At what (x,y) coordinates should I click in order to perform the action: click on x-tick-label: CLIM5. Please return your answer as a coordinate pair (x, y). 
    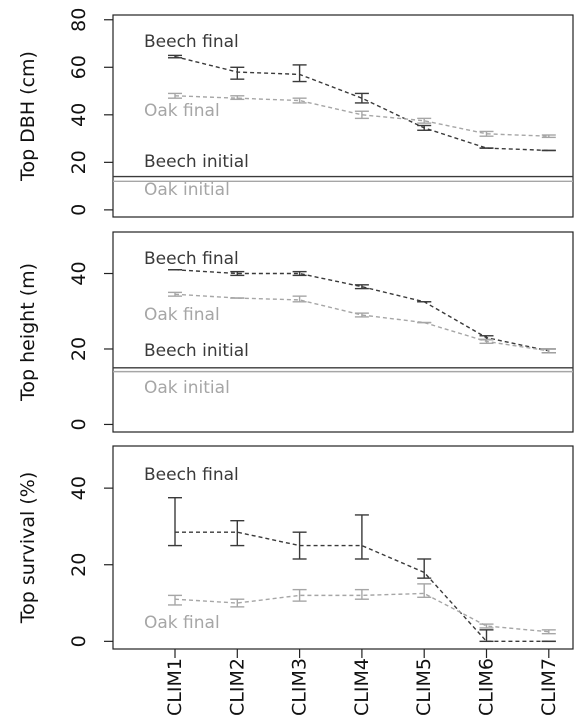
    Looking at the image, I should click on (424, 687).